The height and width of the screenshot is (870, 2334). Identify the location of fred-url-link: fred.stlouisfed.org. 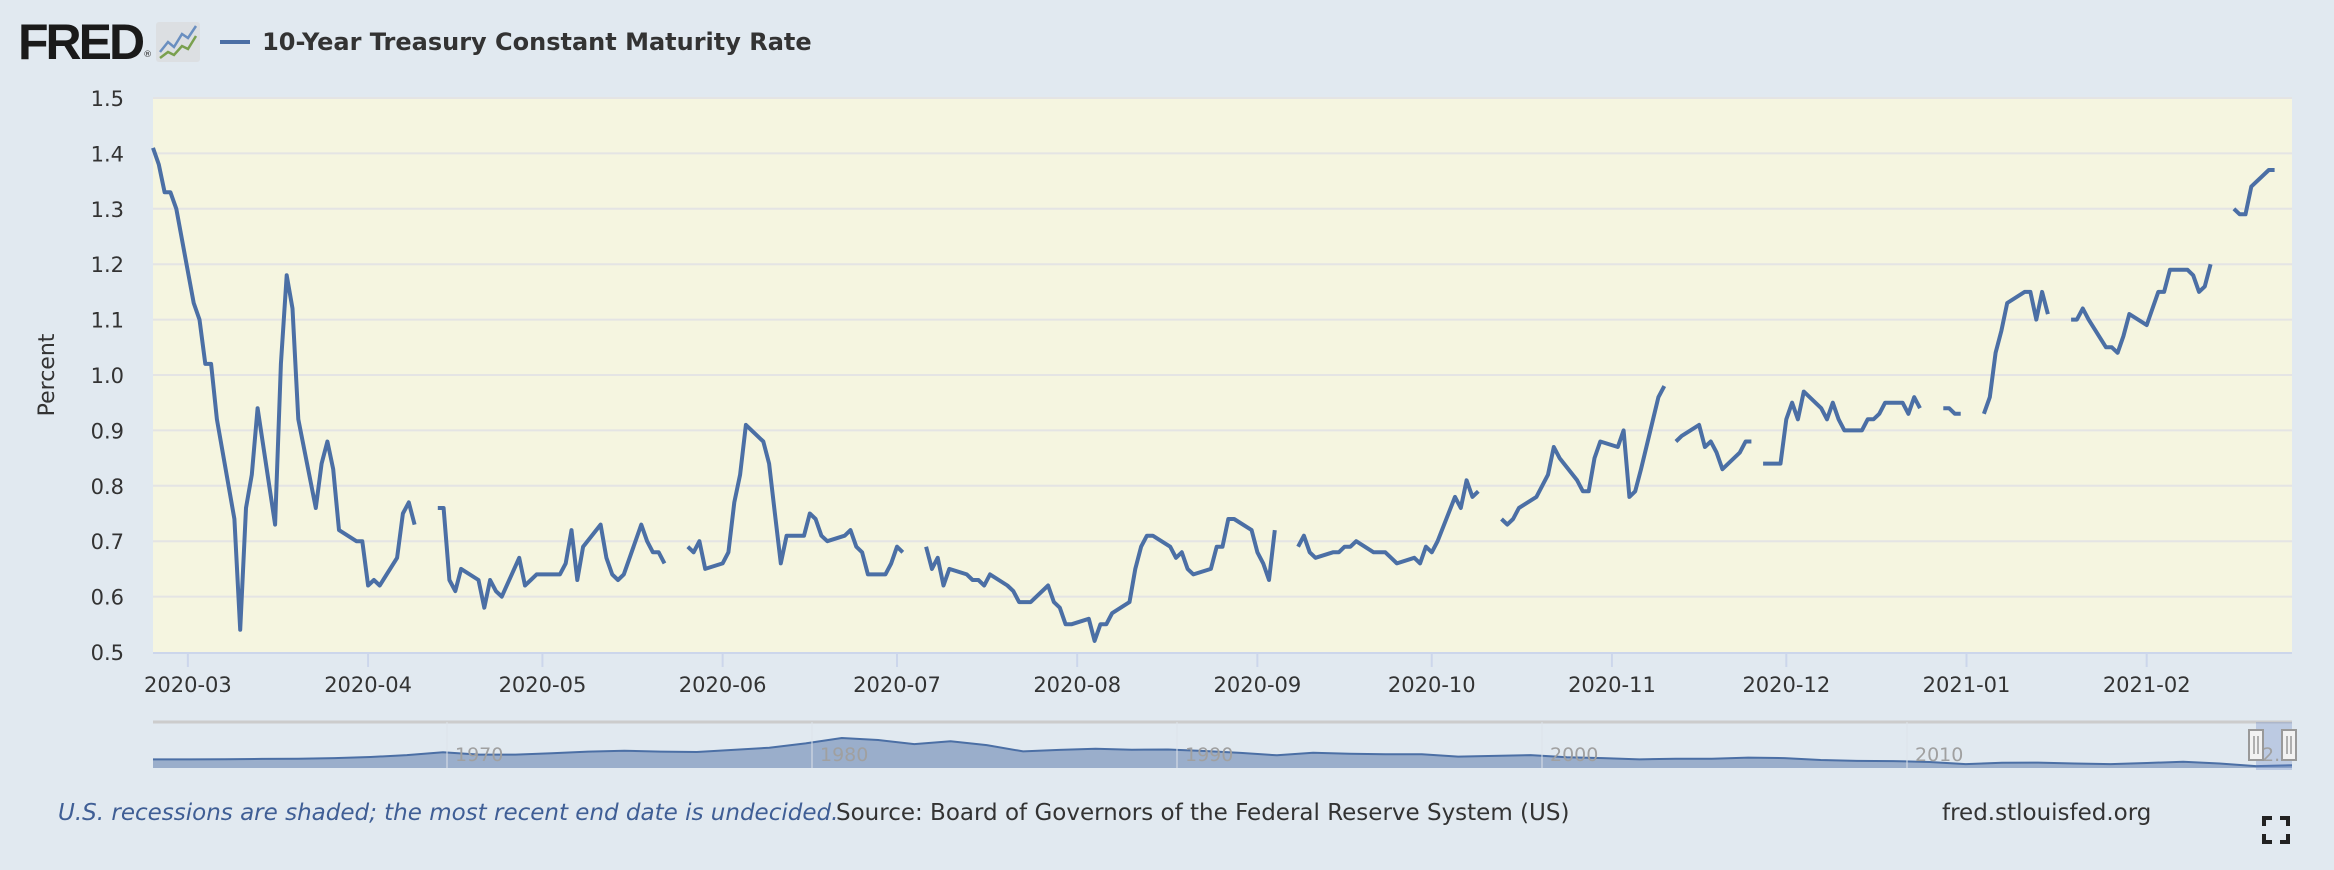
(2047, 813).